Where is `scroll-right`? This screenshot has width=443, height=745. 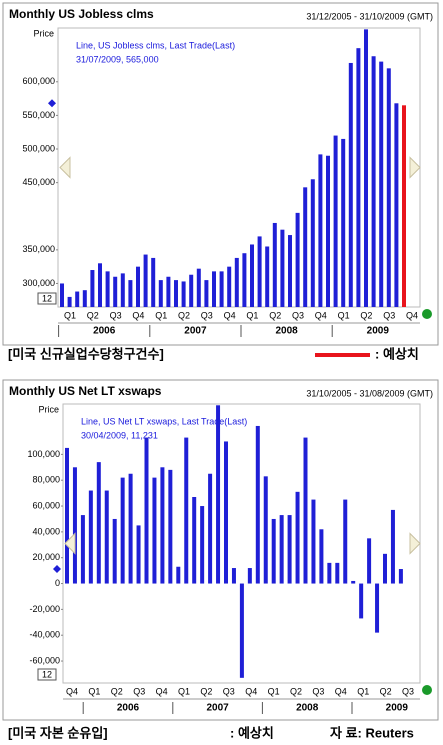
scroll-right is located at coordinates (415, 543).